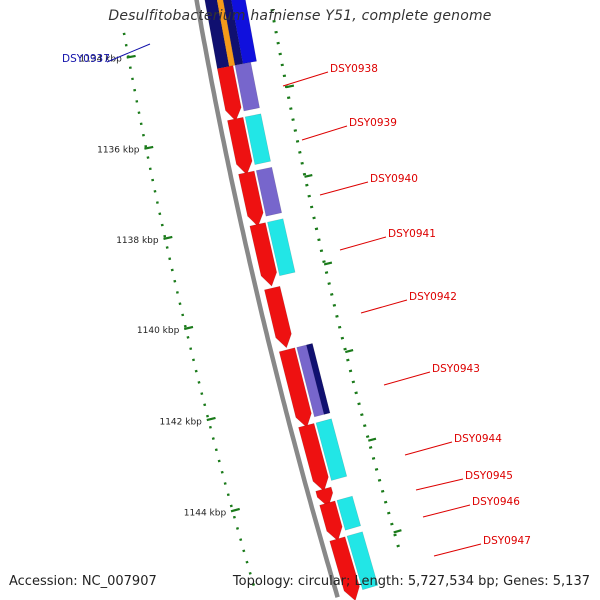 The height and width of the screenshot is (600, 600). Describe the element at coordinates (118, 151) in the screenshot. I see `scale-label: 1136 kbp` at that location.